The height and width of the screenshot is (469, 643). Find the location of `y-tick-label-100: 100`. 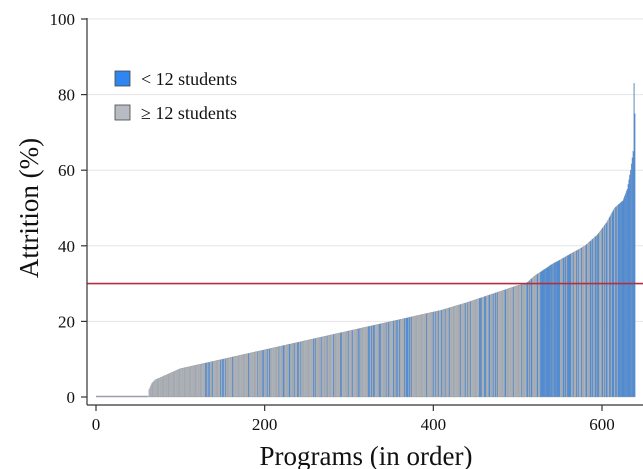

y-tick-label-100: 100 is located at coordinates (63, 19).